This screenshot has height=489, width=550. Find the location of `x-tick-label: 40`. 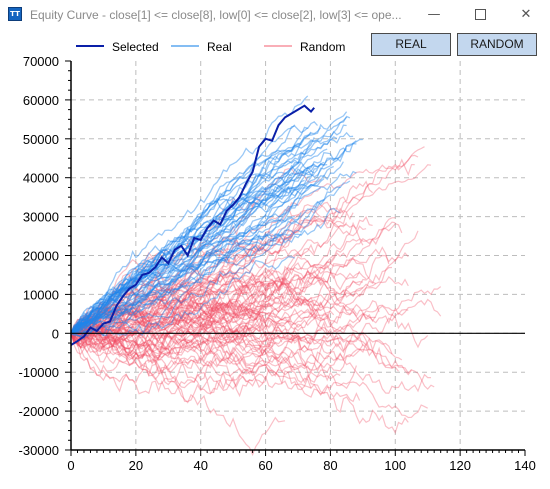

x-tick-label: 40 is located at coordinates (200, 465).